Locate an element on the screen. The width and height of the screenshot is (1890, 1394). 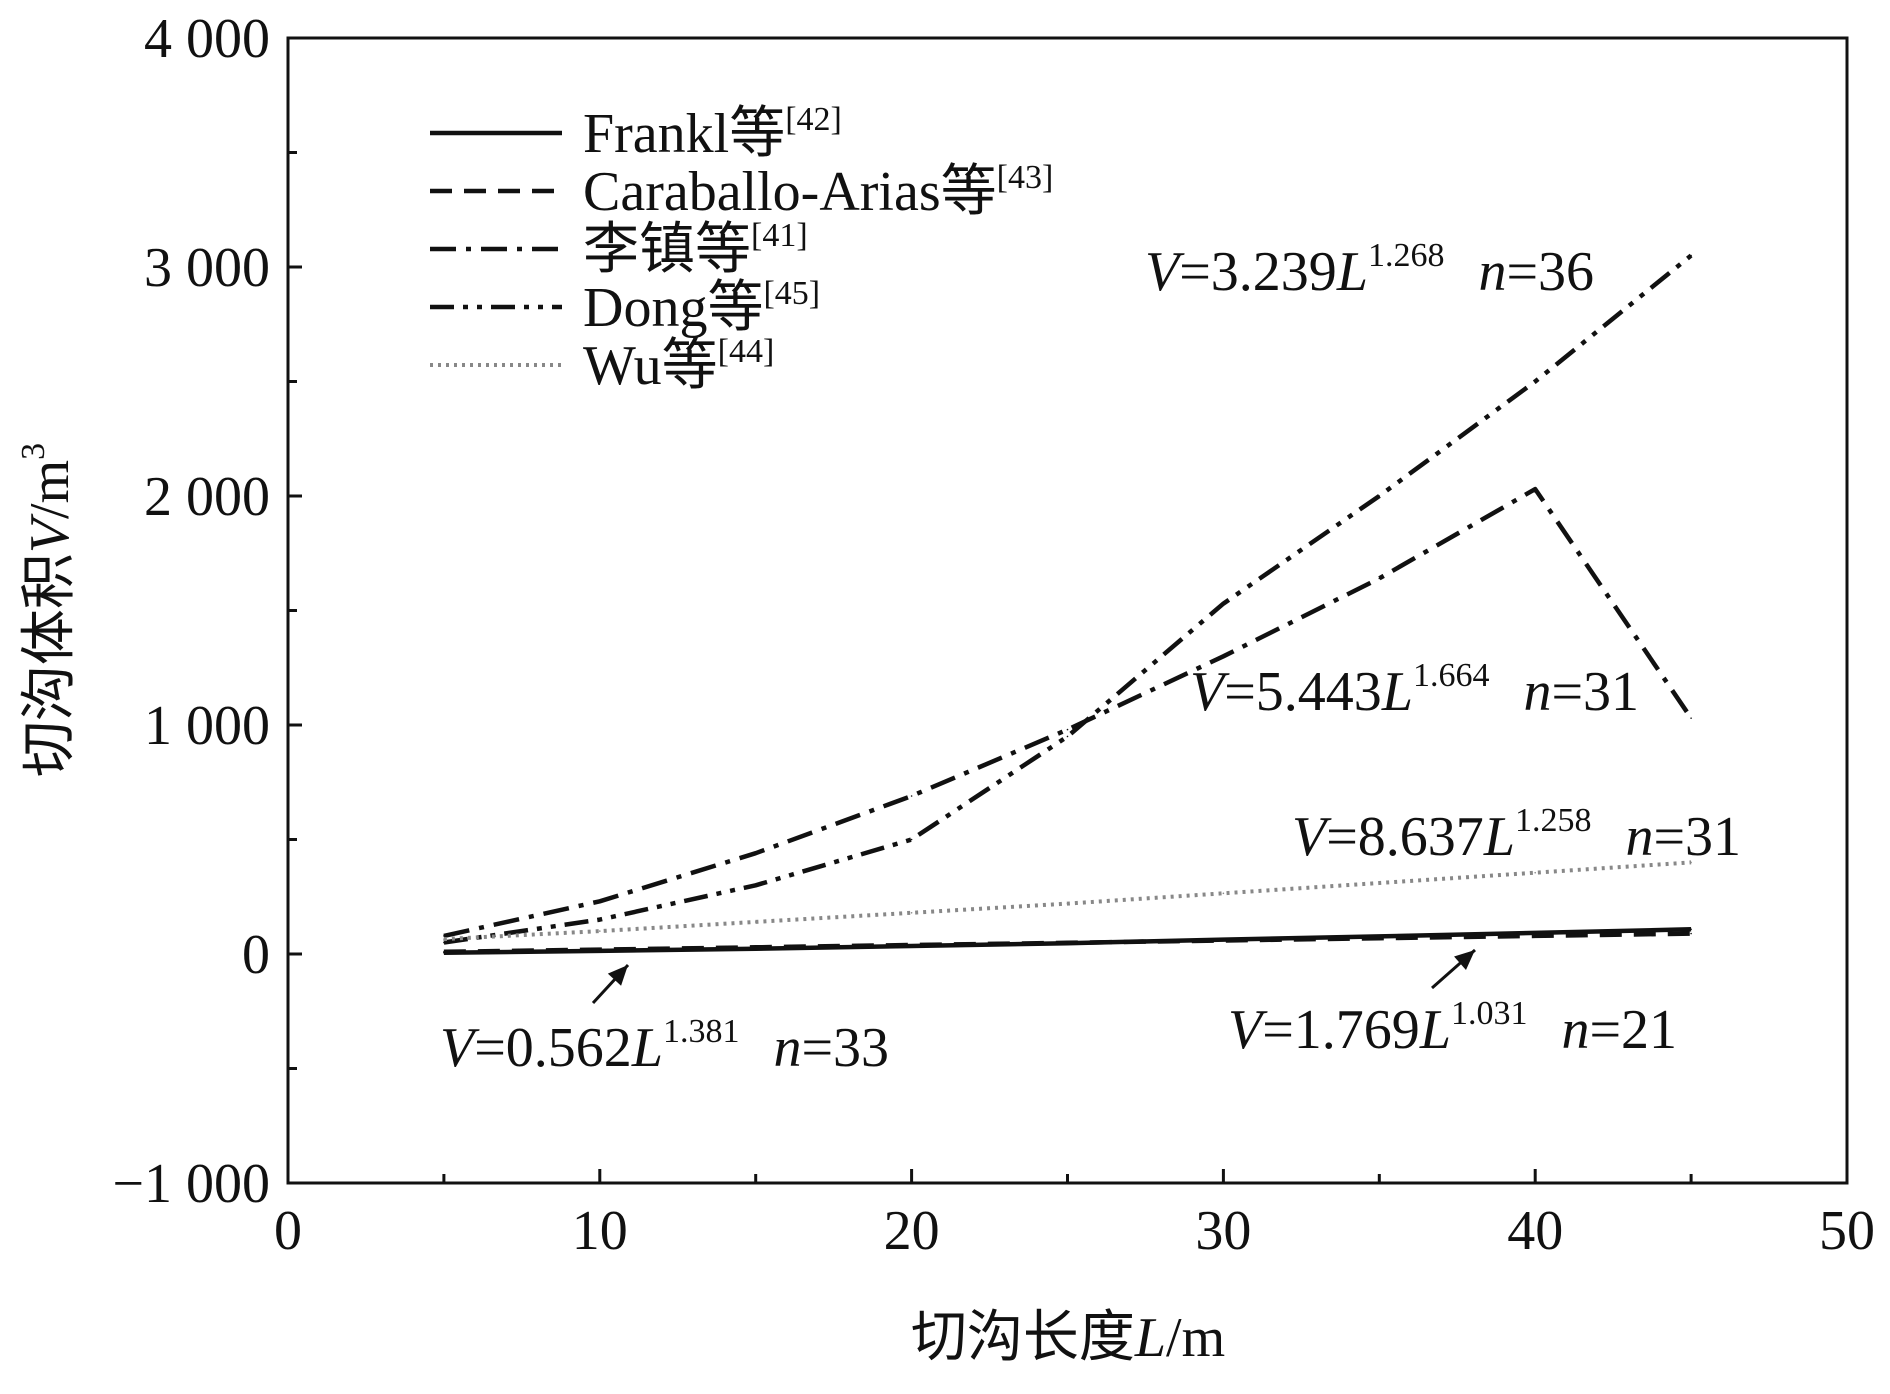
eq-exponent: 1.381 is located at coordinates (701, 1031).